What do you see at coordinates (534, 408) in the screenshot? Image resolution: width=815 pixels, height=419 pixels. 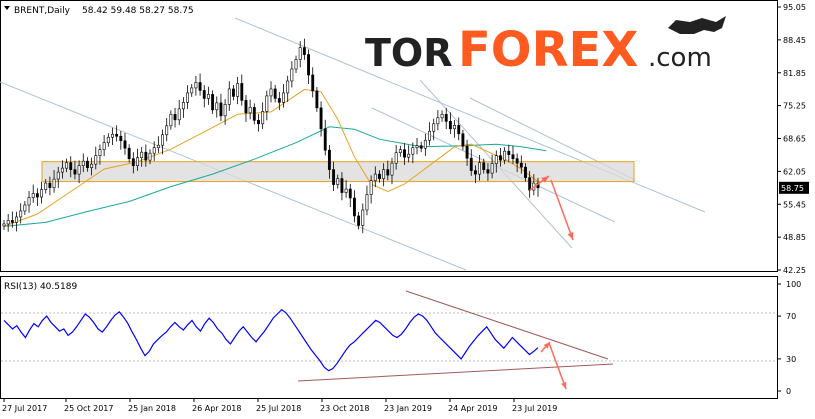 I see `time-tick-label: 23 Jul 2019` at bounding box center [534, 408].